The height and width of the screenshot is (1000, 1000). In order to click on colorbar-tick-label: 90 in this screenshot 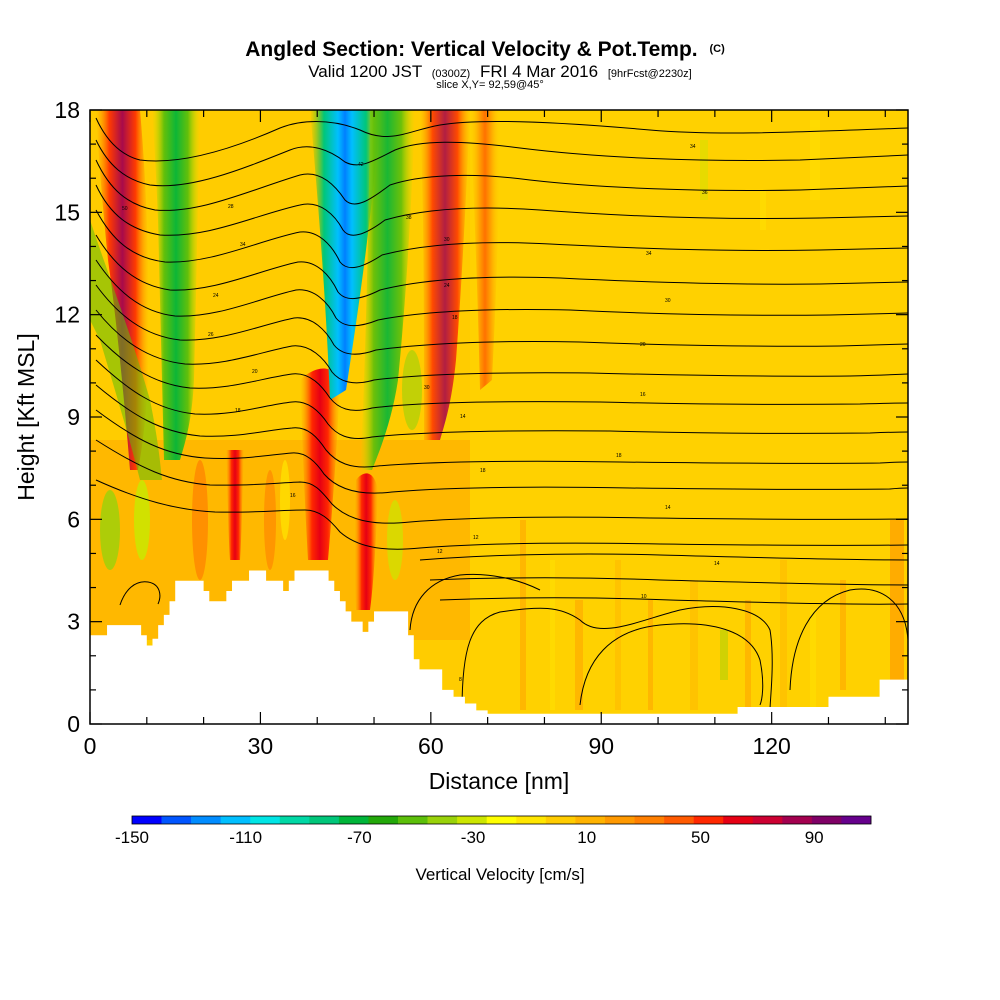, I will do `click(814, 837)`.